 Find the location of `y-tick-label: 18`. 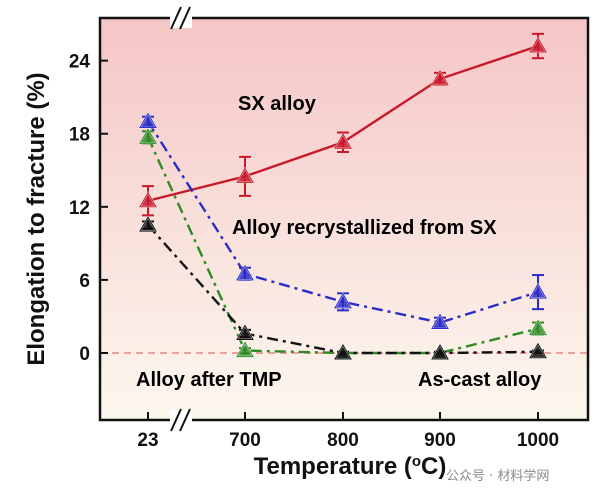

y-tick-label: 18 is located at coordinates (79, 135).